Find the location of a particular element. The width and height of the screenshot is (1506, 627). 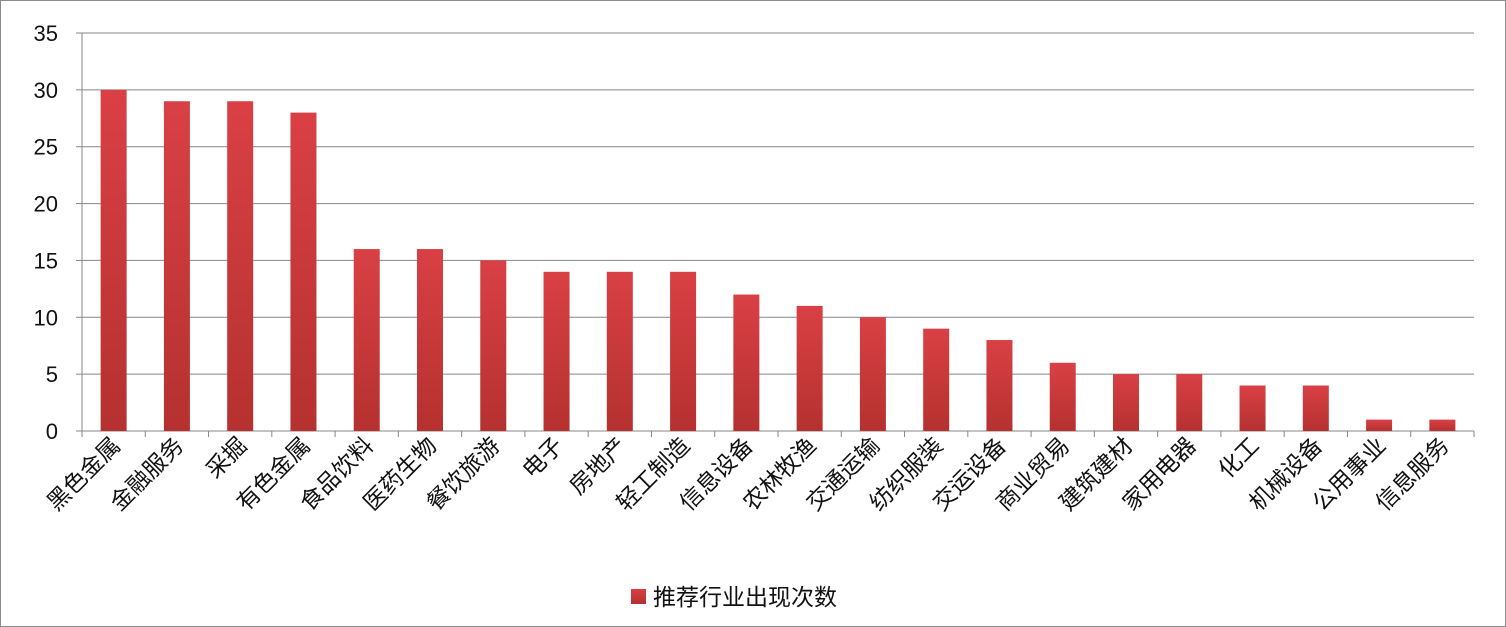

x-tick-label: 采掘 is located at coordinates (227, 458).